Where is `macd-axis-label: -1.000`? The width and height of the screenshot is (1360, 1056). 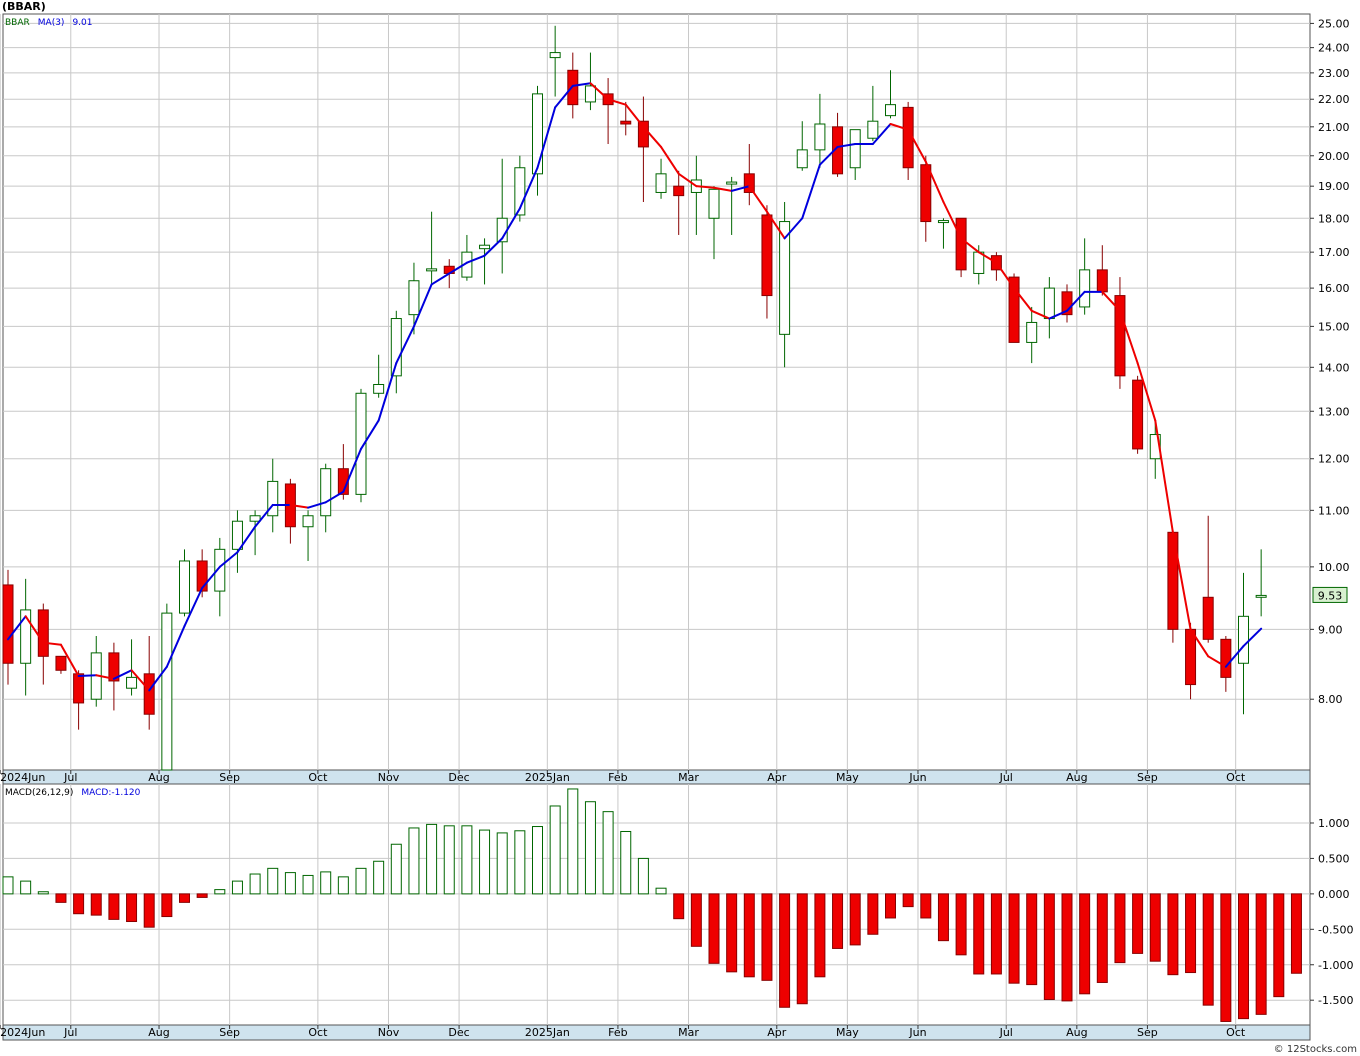 macd-axis-label: -1.000 is located at coordinates (1335, 965).